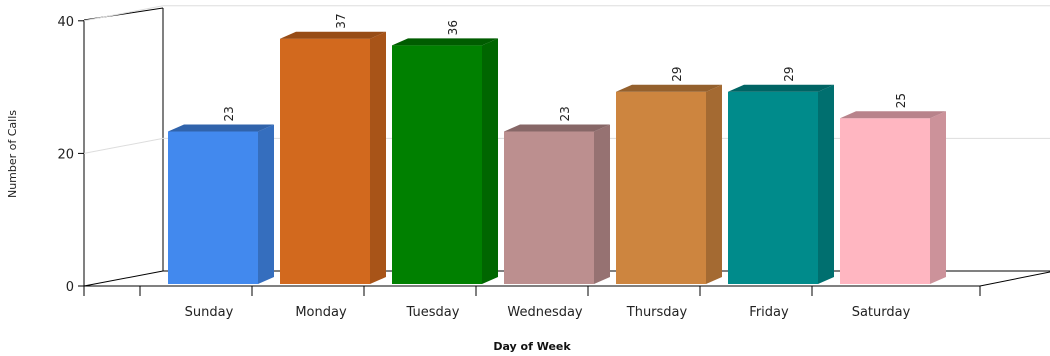 The width and height of the screenshot is (1050, 356). Describe the element at coordinates (769, 312) in the screenshot. I see `x-tick-label: Friday` at that location.